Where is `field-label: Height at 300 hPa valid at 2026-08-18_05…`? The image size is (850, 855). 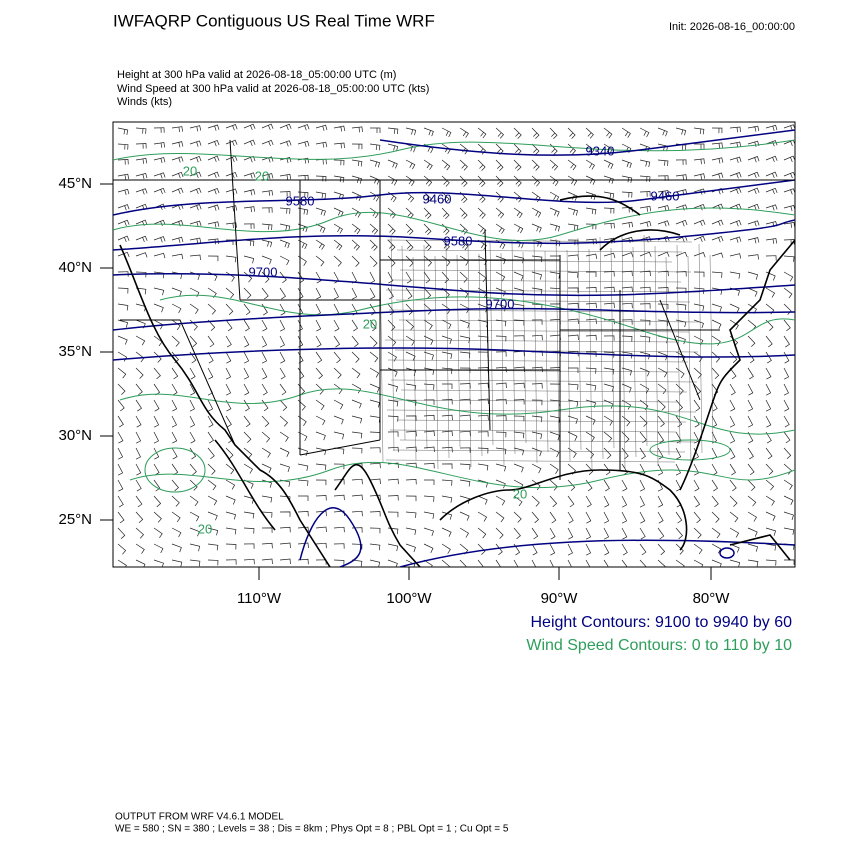 field-label: Height at 300 hPa valid at 2026-08-18_05… is located at coordinates (256, 75).